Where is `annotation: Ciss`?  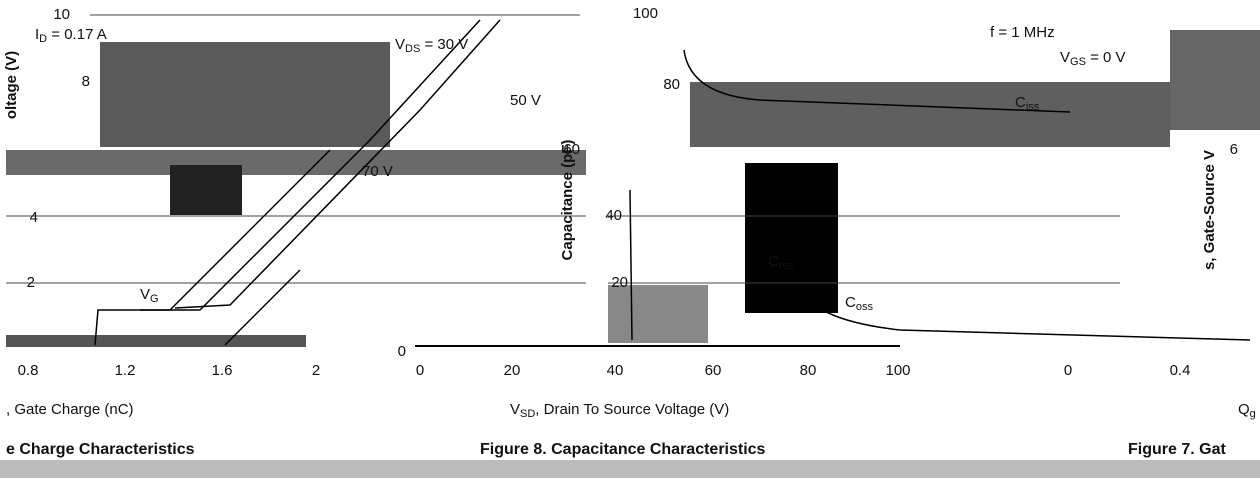 annotation: Ciss is located at coordinates (1027, 103).